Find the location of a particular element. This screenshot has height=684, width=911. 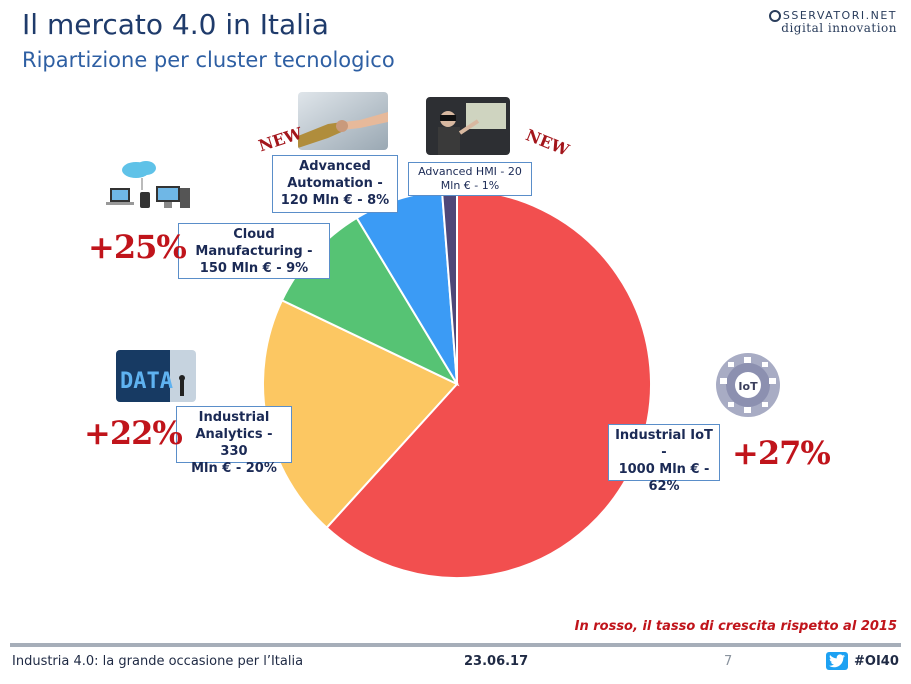

growth-analytics: +22% is located at coordinates (133, 433).